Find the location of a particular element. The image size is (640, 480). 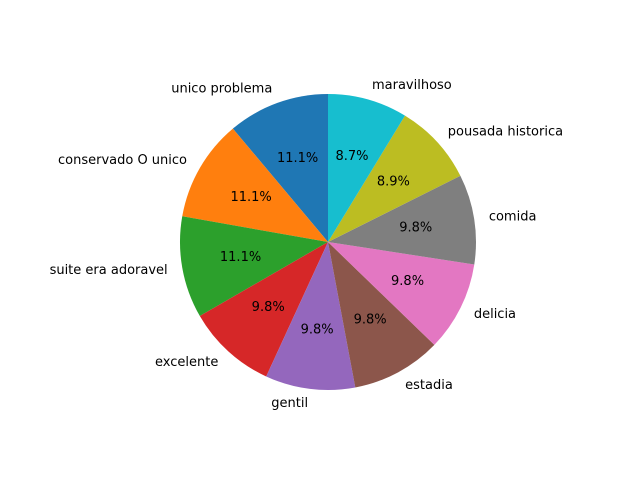

pie-category-label-6: delicia is located at coordinates (495, 314).